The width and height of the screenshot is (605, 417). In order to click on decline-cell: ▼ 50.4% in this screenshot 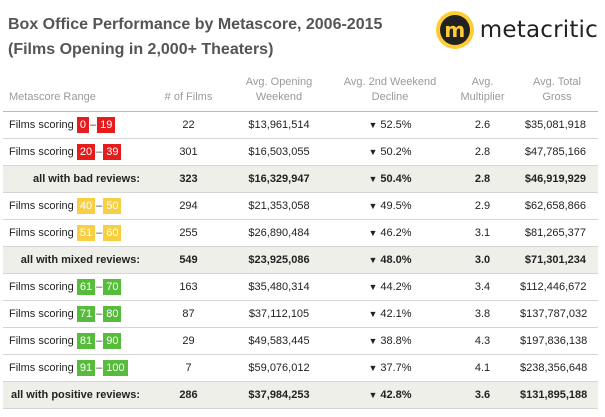, I will do `click(390, 179)`.